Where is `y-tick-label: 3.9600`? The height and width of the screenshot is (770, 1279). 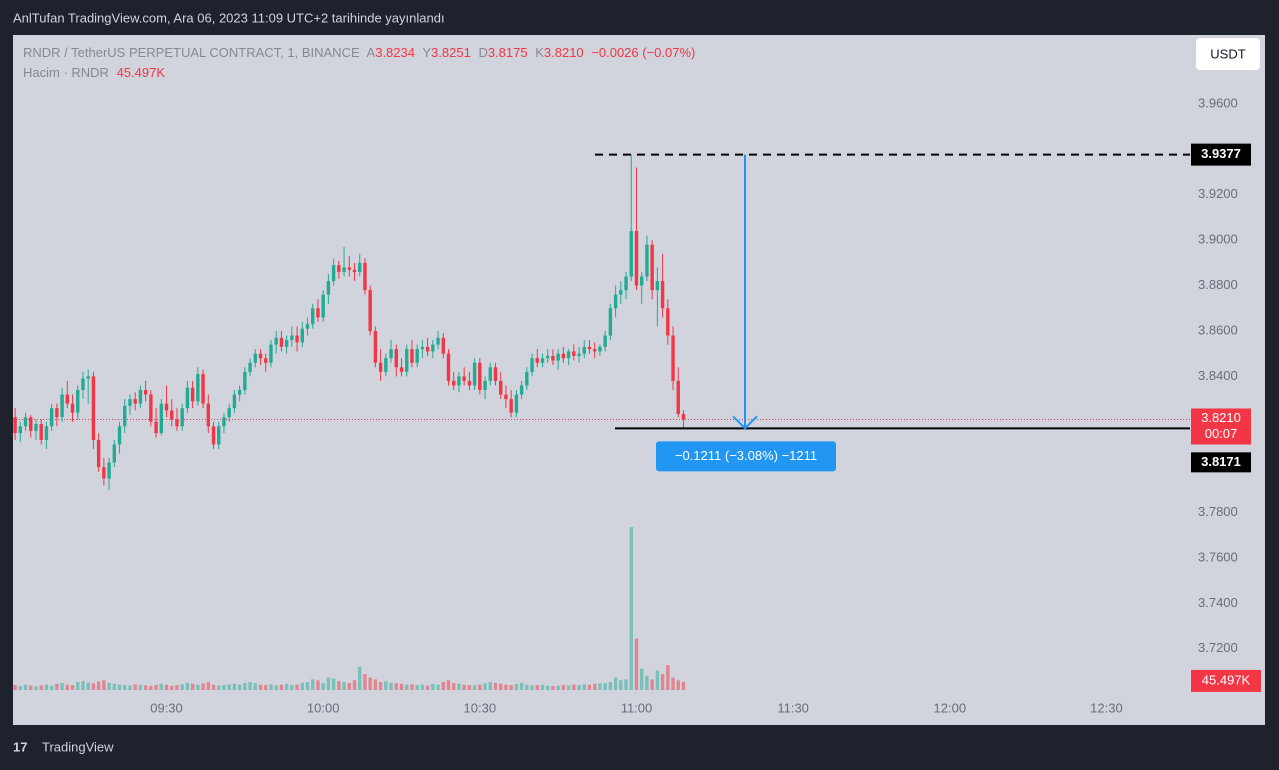 y-tick-label: 3.9600 is located at coordinates (1218, 102).